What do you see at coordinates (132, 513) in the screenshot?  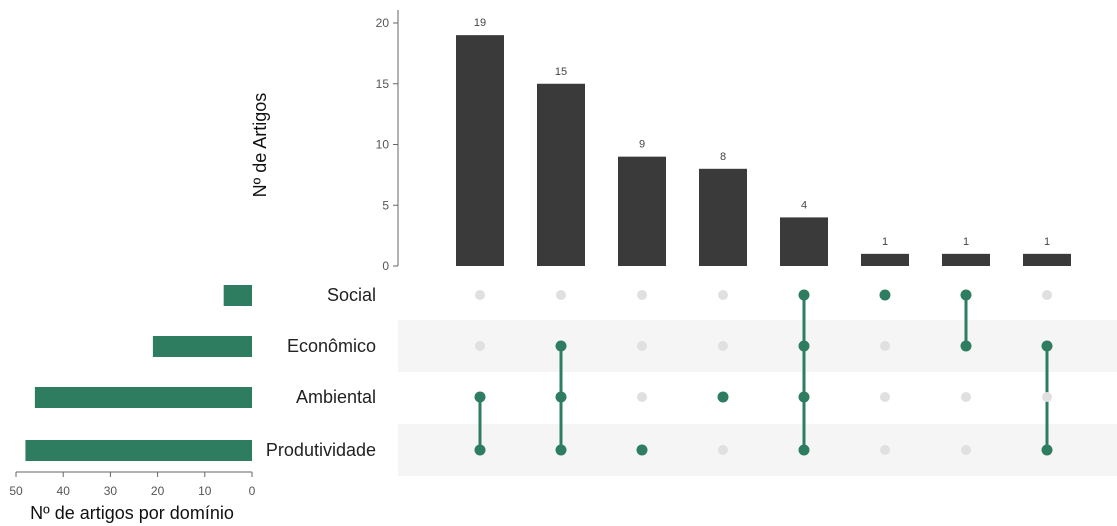 I see `set-size-axis-title: Nº de artigos por domínio` at bounding box center [132, 513].